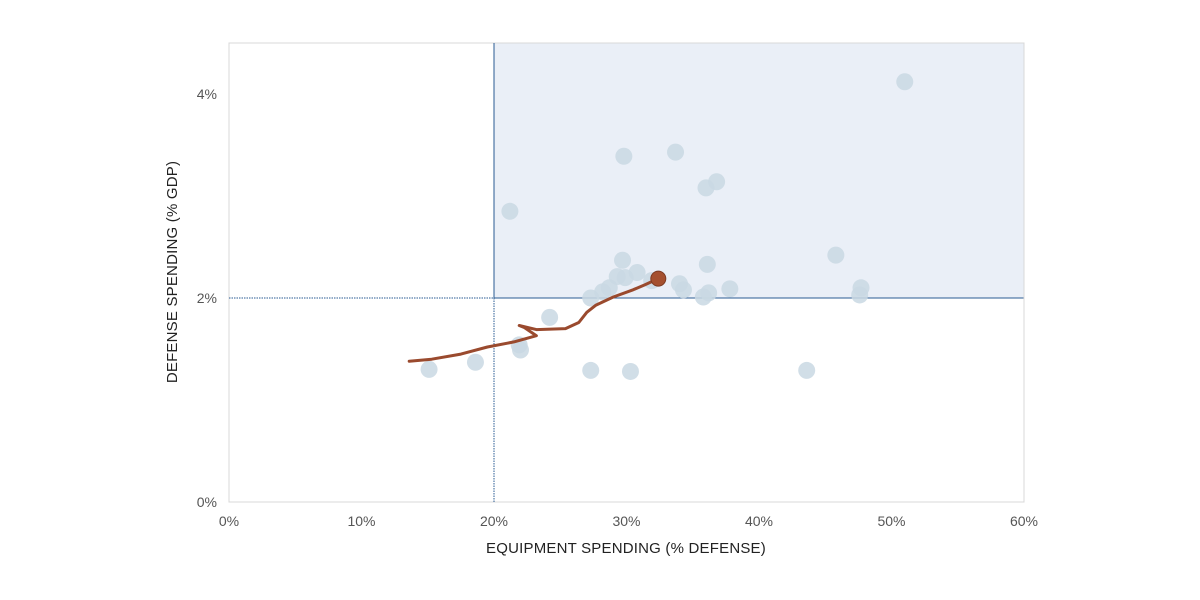 This screenshot has height=600, width=1200. I want to click on trajectory-end-marker, so click(658, 278).